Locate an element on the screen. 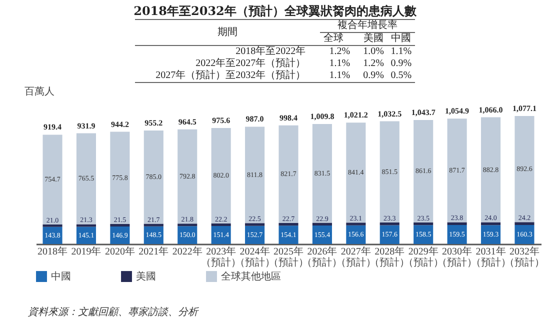 The image size is (550, 328). total-label: 955.2 is located at coordinates (153, 123).